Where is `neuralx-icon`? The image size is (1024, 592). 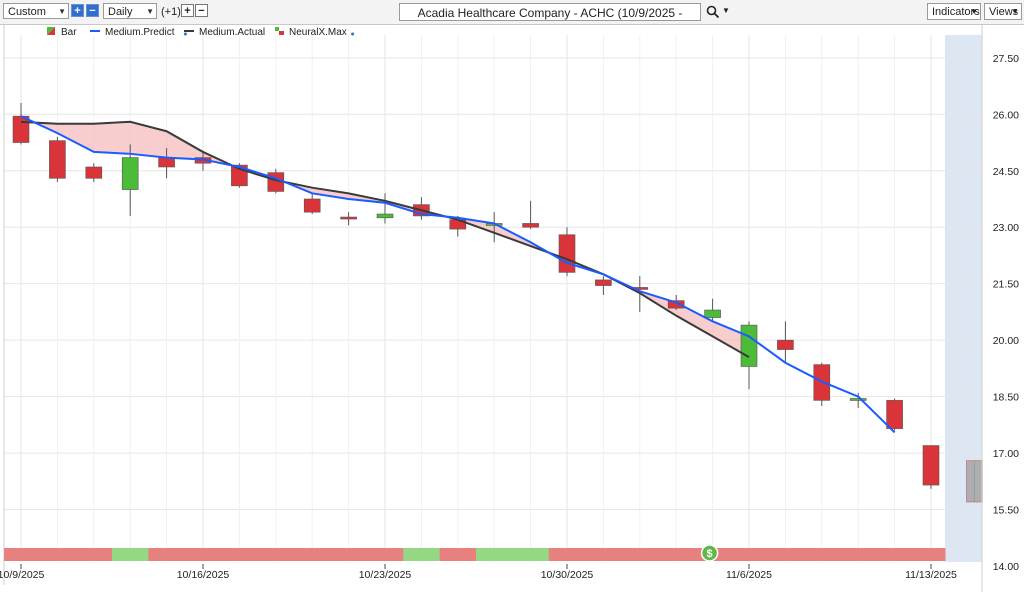 neuralx-icon is located at coordinates (277, 29).